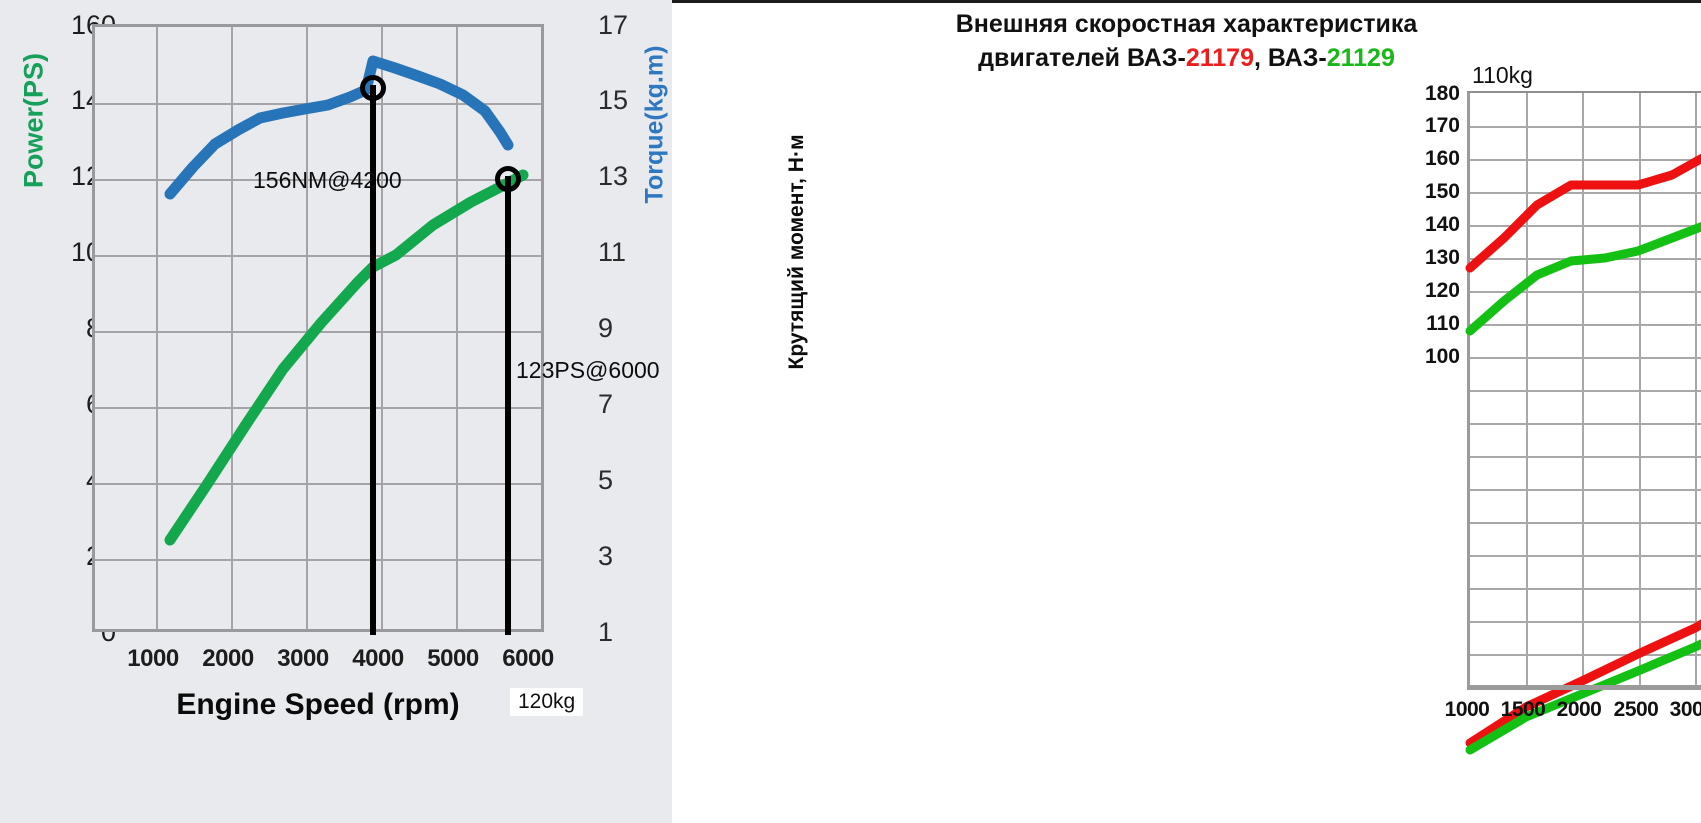 This screenshot has height=823, width=1701. What do you see at coordinates (1583, 454) in the screenshot?
I see `right-chart-curves` at bounding box center [1583, 454].